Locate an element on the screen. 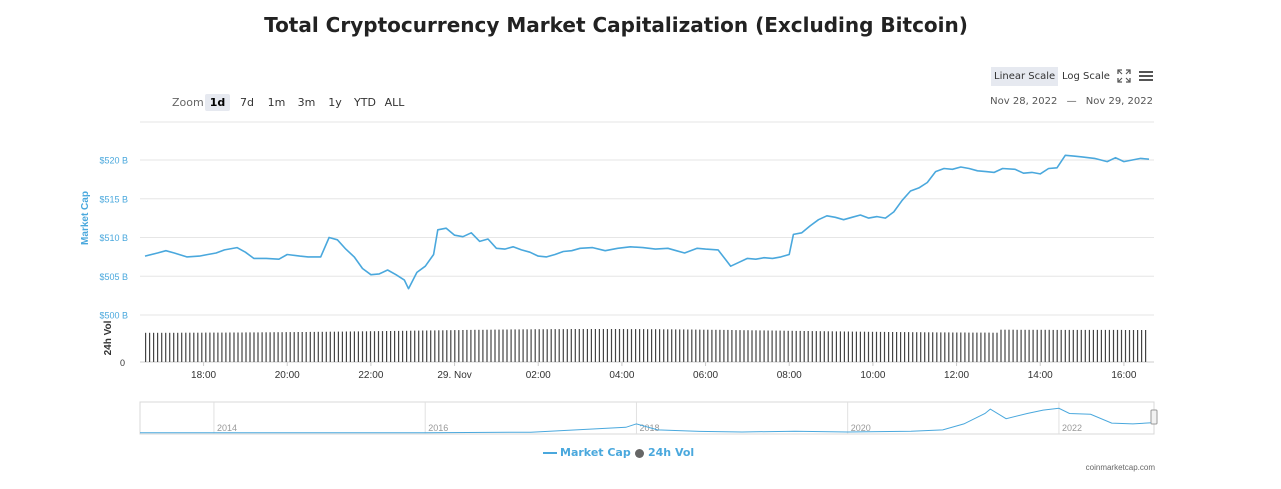 The height and width of the screenshot is (489, 1281). x-tick-label: 10:00 is located at coordinates (872, 375).